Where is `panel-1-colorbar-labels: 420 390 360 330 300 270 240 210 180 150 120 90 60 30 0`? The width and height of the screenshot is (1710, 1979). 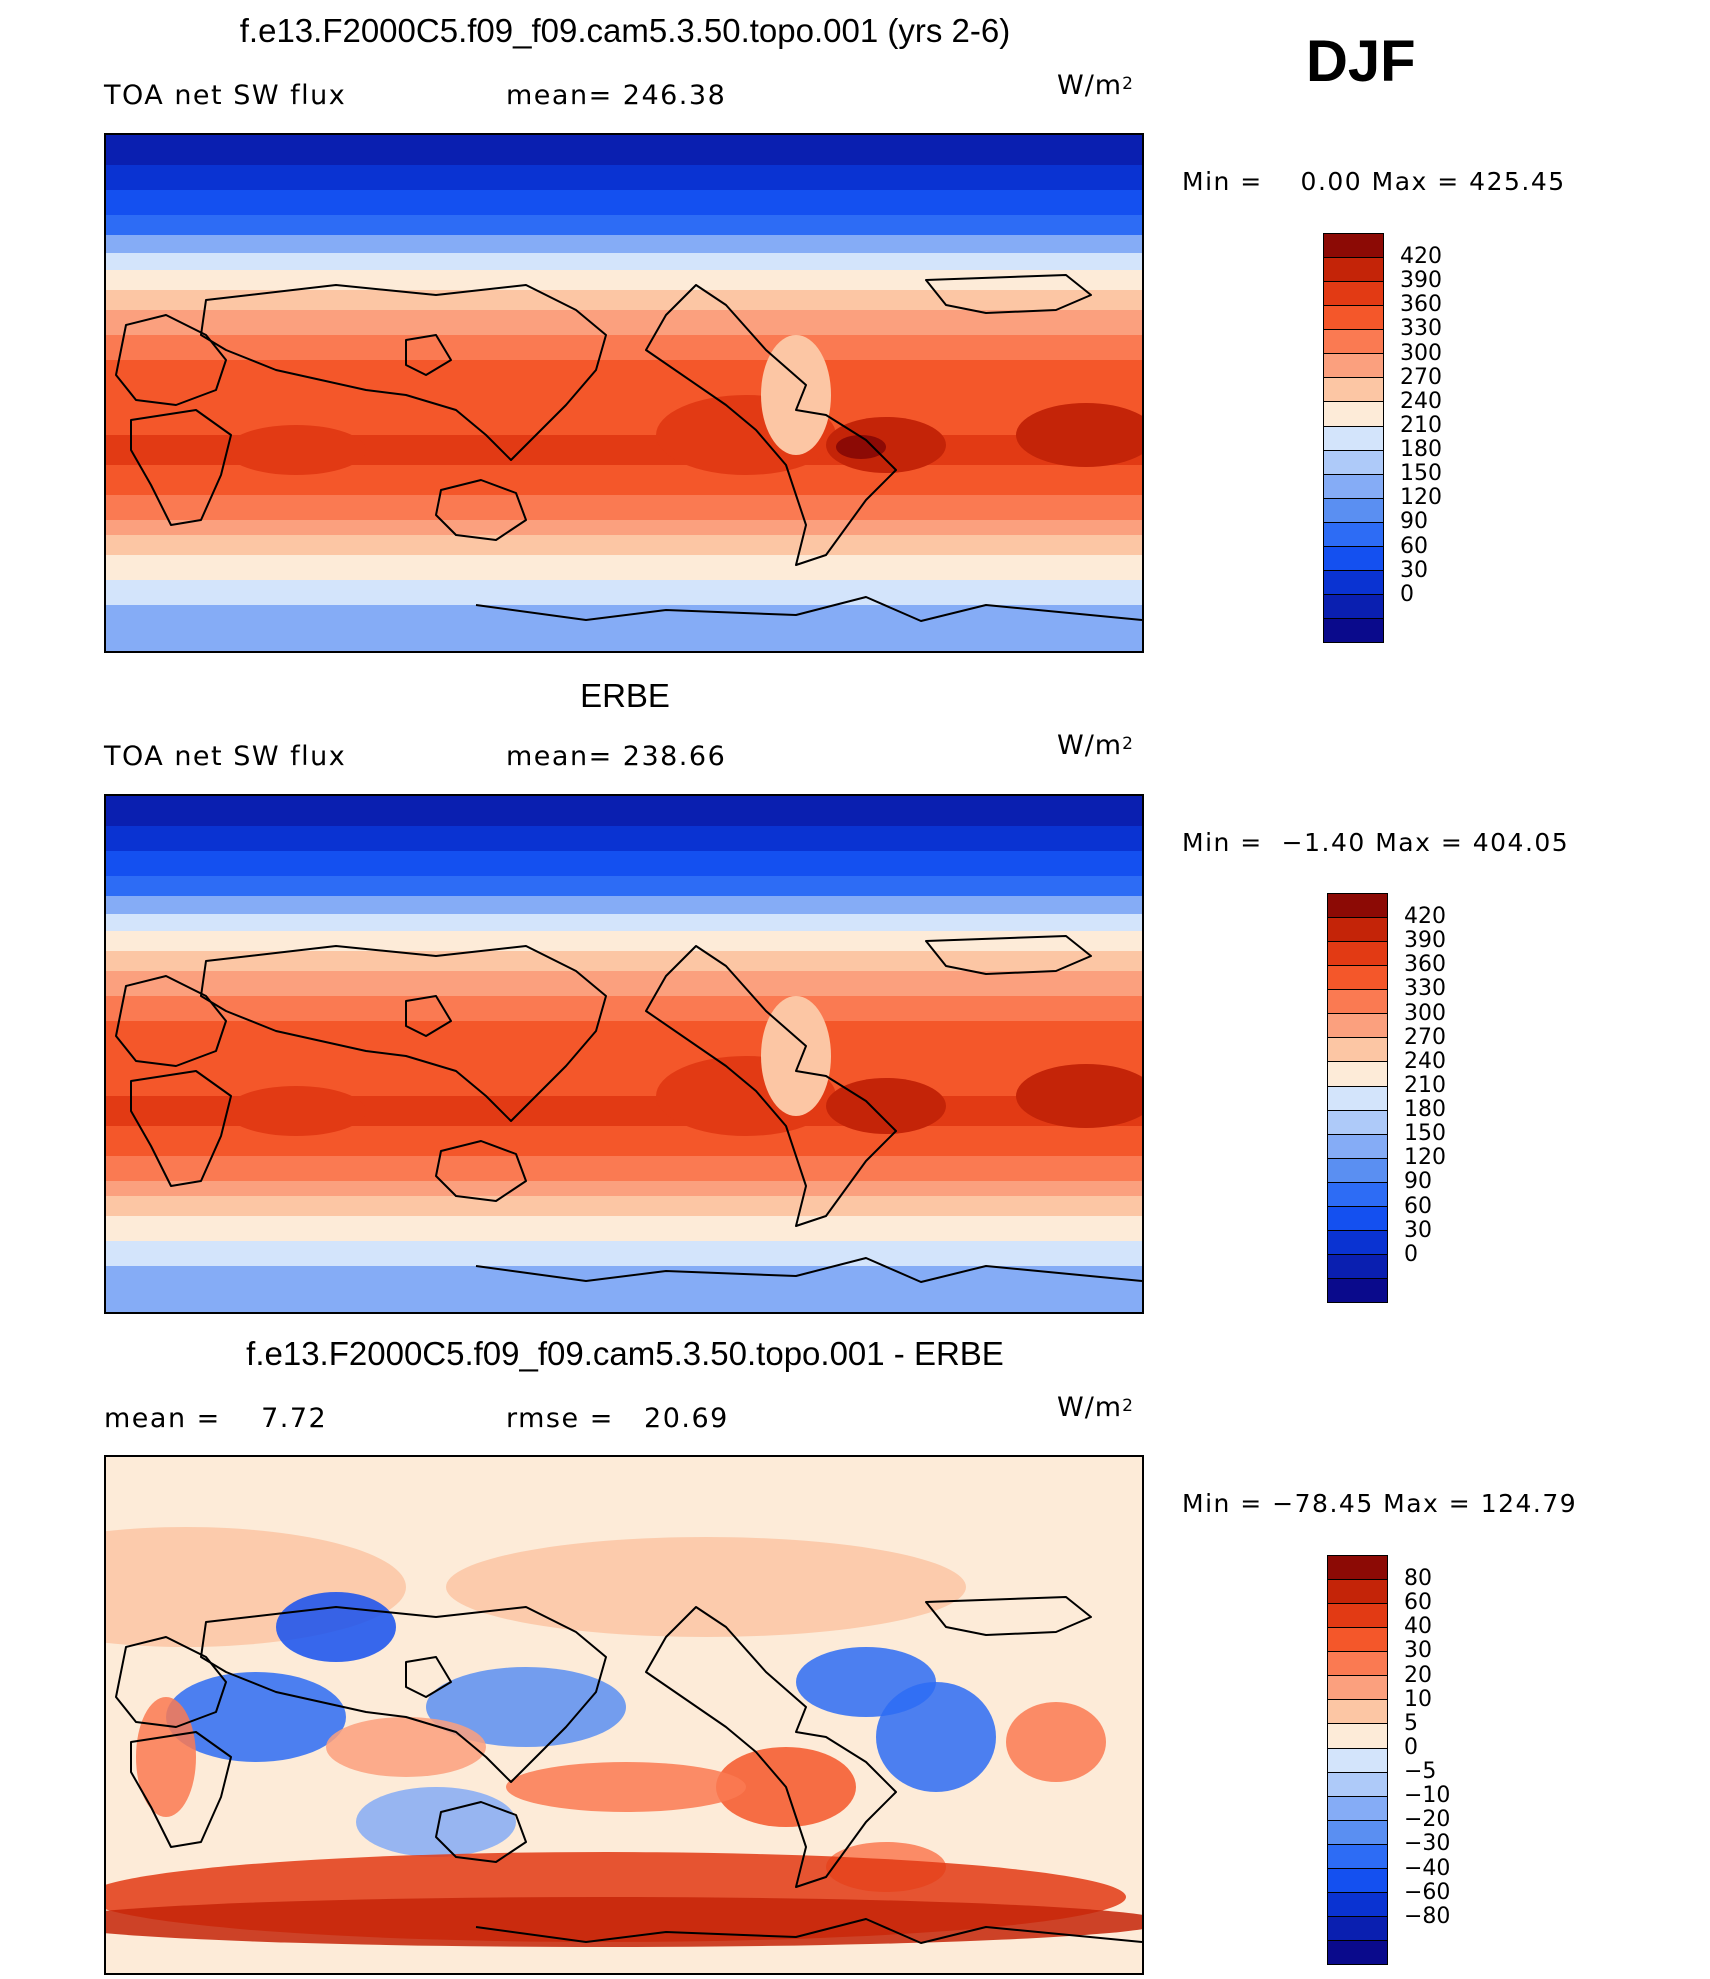
panel-1-colorbar-labels: 420 390 360 330 300 270 240 210 180 150 120 90 60 30 0 is located at coordinates (1440, 438).